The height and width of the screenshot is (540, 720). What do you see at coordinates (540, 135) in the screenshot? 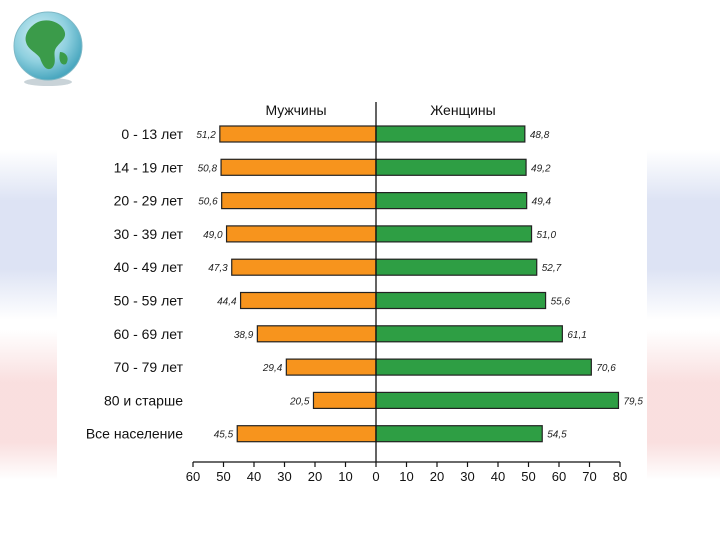
I see `value-label-women: 48,8` at bounding box center [540, 135].